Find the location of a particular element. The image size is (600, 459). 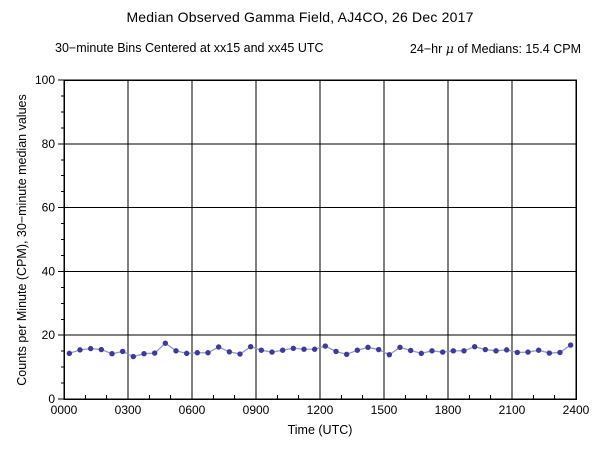

x-axis-title: Time (UTC) is located at coordinates (320, 430).